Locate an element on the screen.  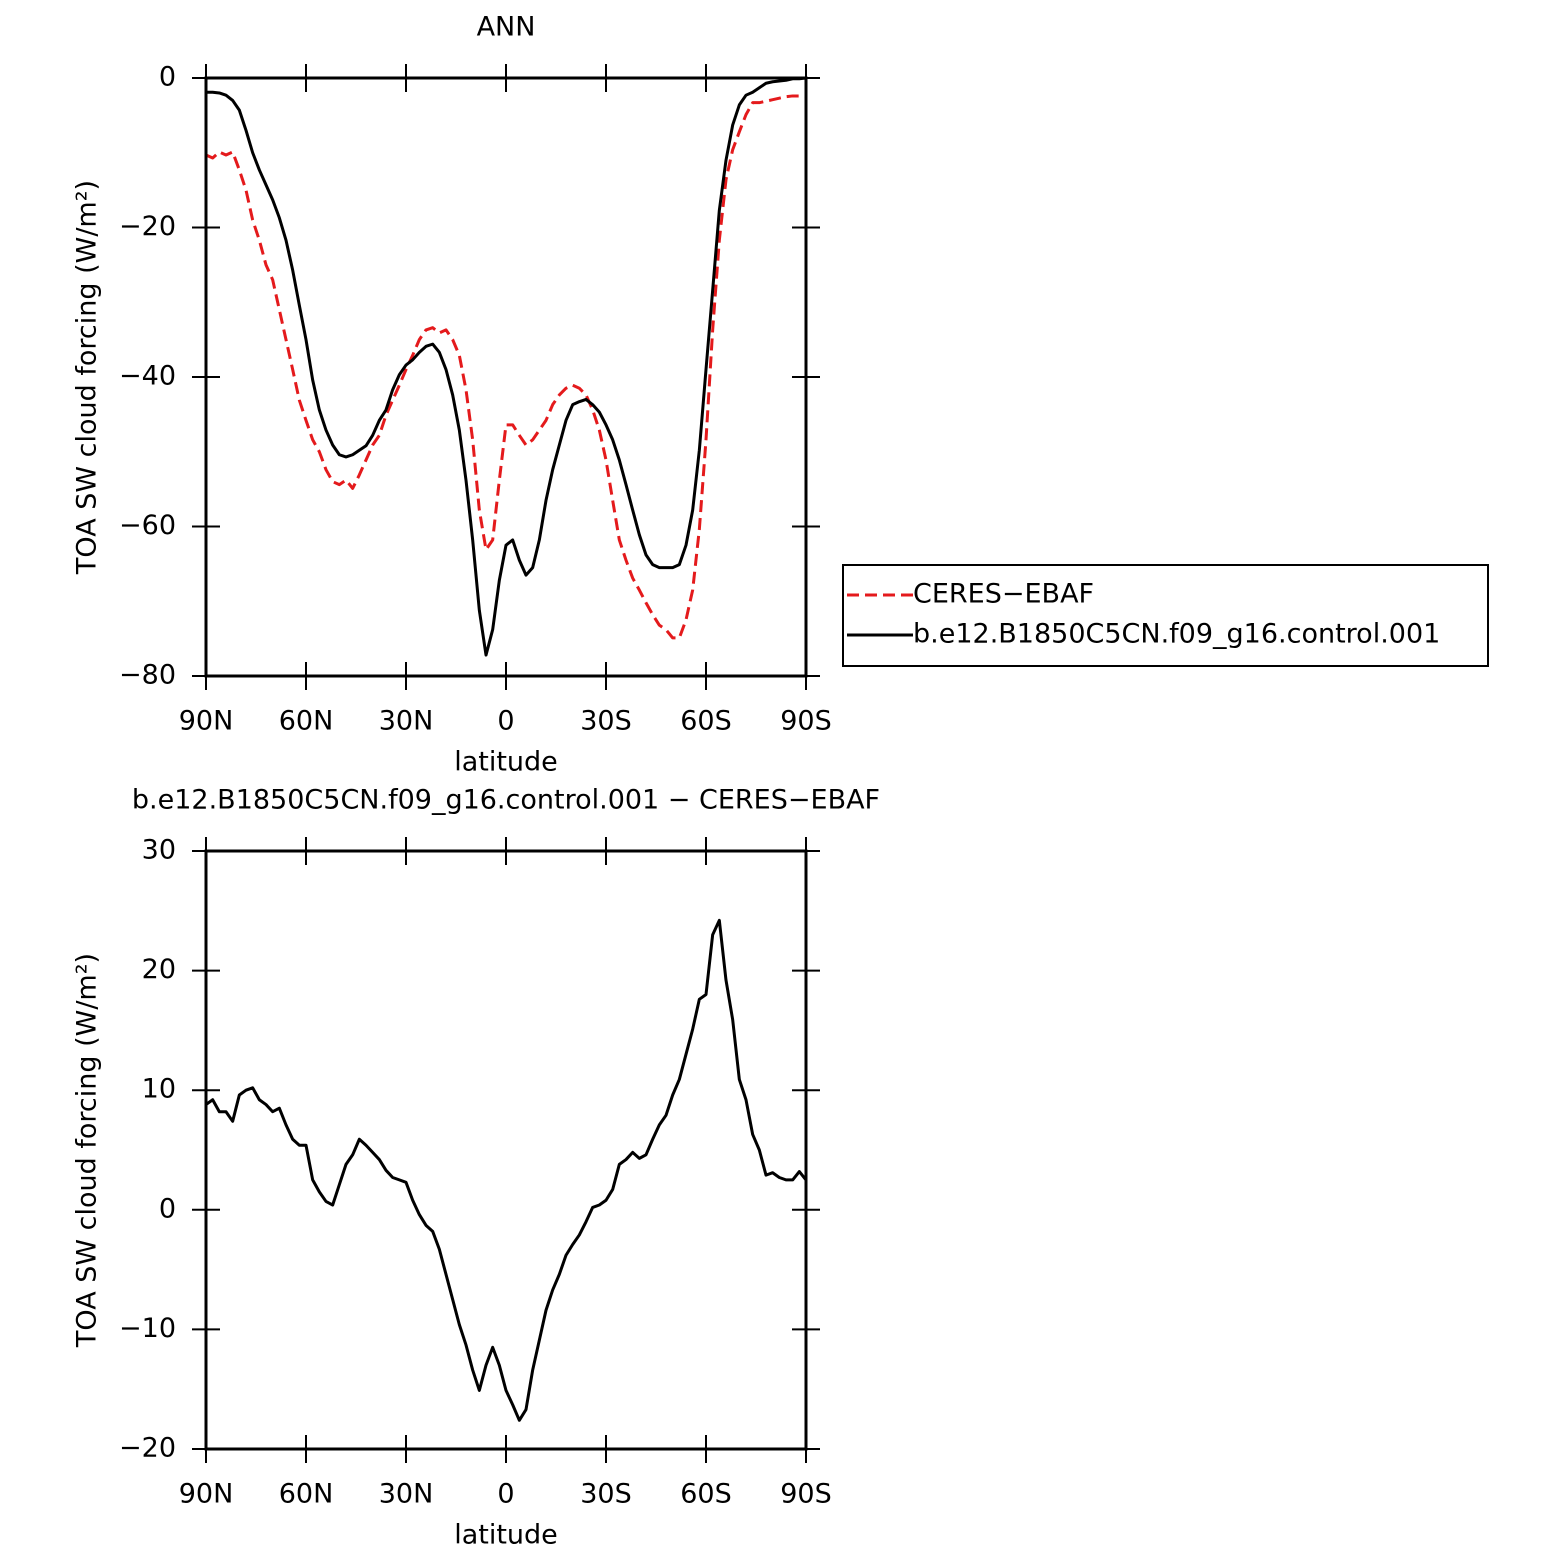
chart-title: ANN is located at coordinates (506, 27).